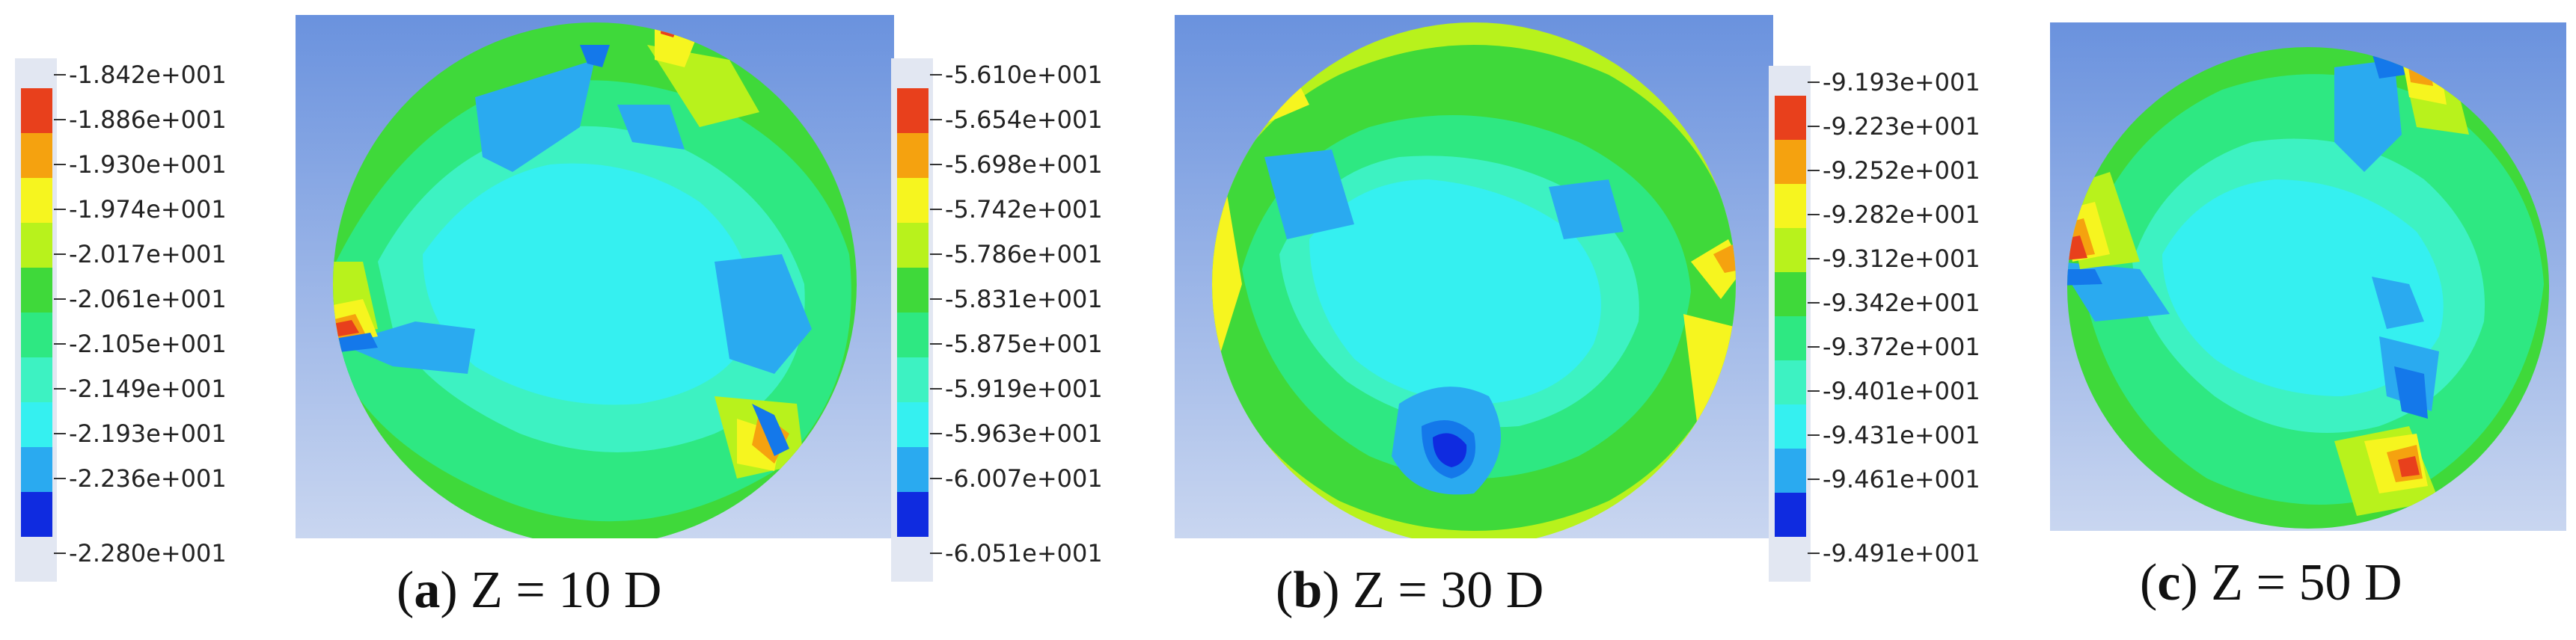  What do you see at coordinates (148, 209) in the screenshot?
I see `legend-a-label-3: -1.974e+001` at bounding box center [148, 209].